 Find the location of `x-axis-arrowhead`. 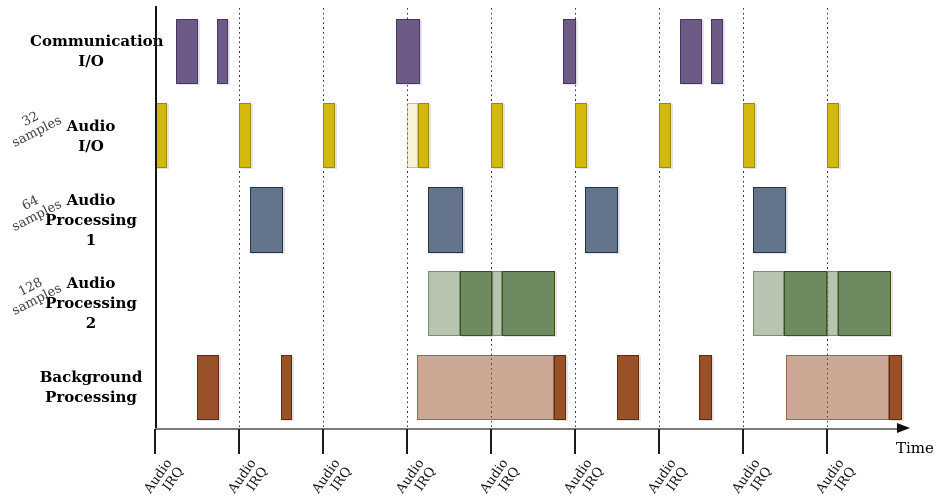

x-axis-arrowhead is located at coordinates (903, 428).